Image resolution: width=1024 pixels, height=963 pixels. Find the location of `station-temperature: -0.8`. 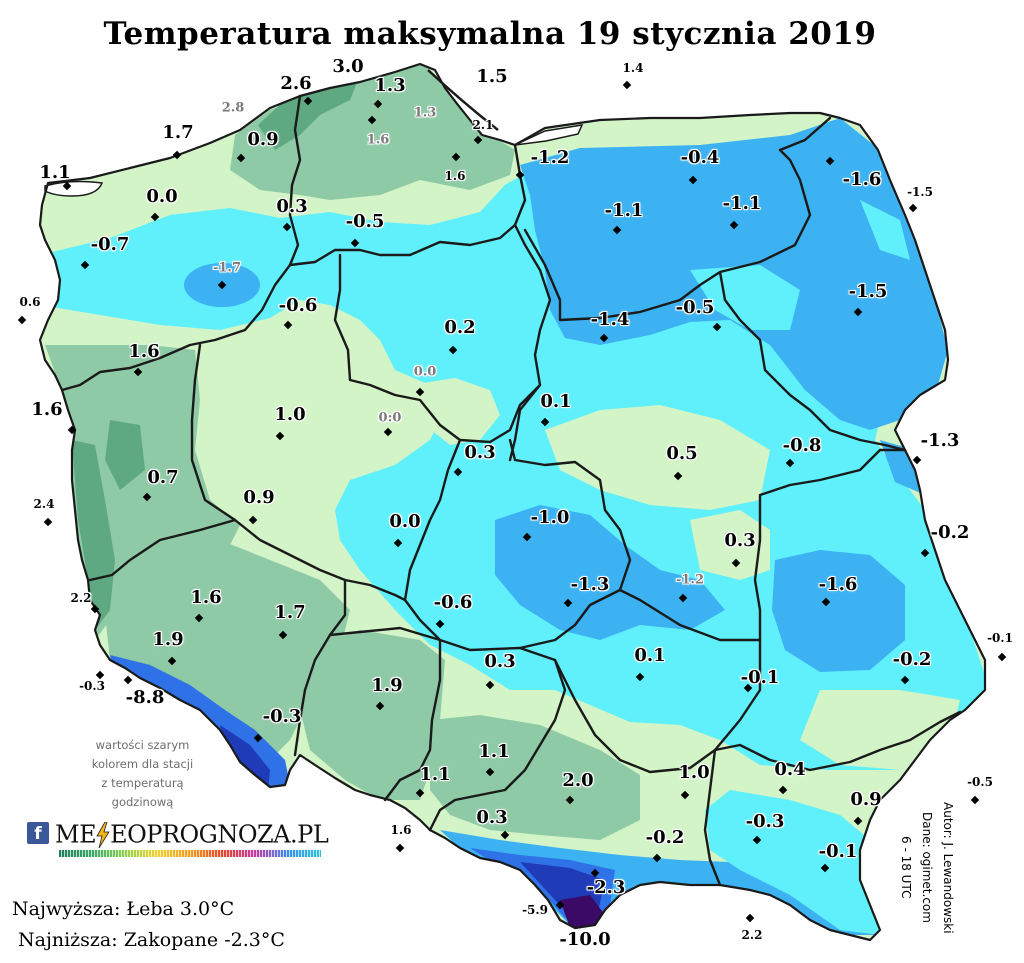

station-temperature: -0.8 is located at coordinates (802, 445).